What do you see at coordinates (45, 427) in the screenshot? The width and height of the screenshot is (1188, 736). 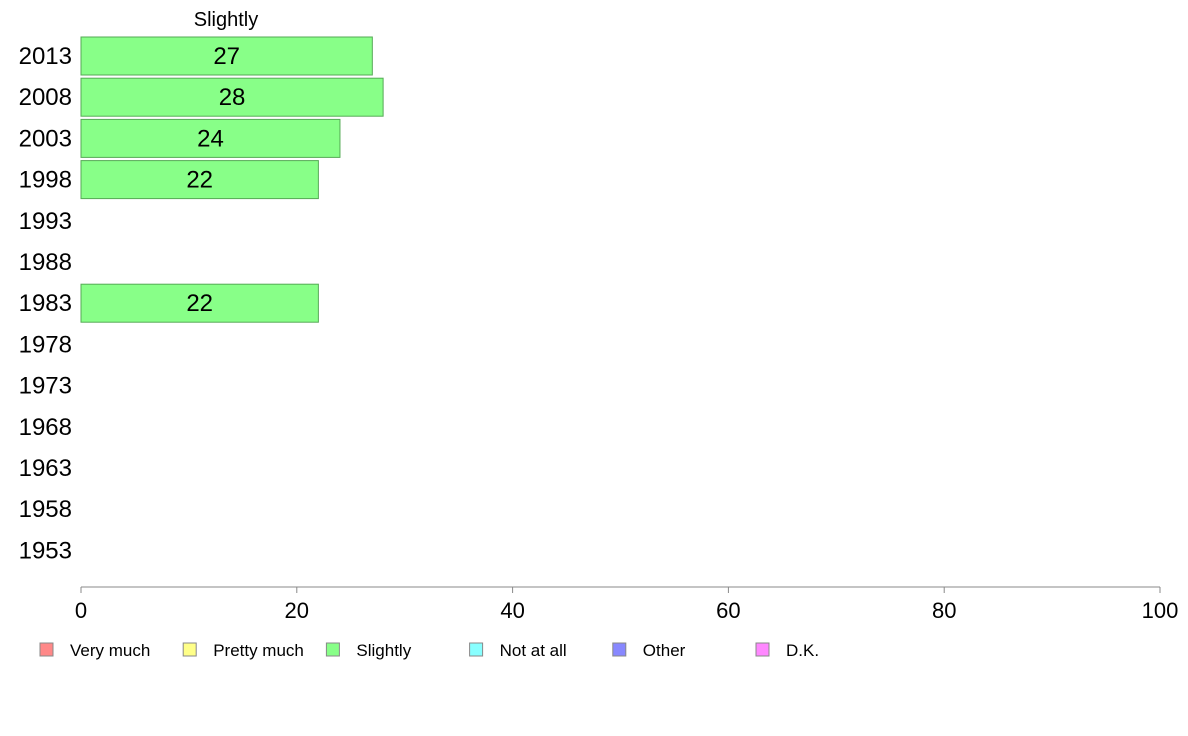 I see `y-tick-label: 1968` at bounding box center [45, 427].